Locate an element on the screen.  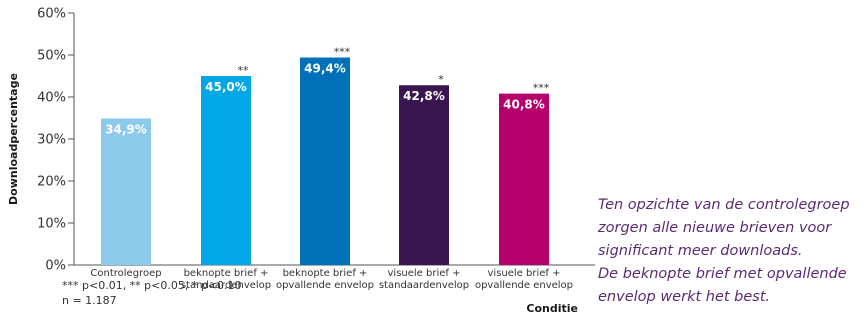
y-tick-label: 0% is located at coordinates (55, 266).